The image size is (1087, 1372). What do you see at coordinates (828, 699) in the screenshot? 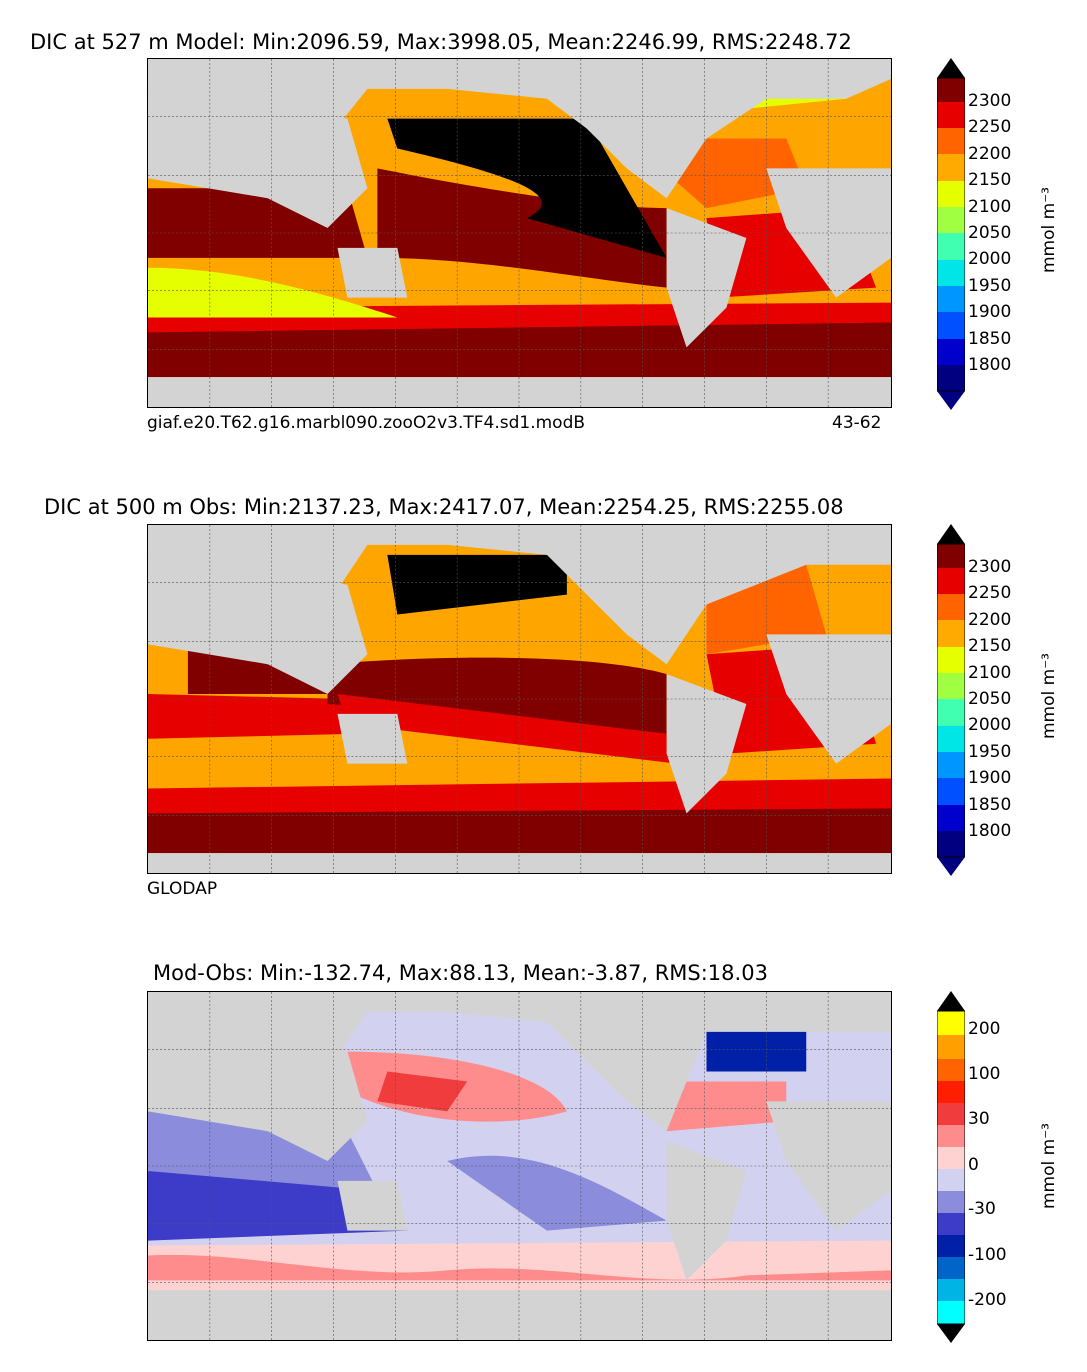
I see `panel2-land-africa` at bounding box center [828, 699].